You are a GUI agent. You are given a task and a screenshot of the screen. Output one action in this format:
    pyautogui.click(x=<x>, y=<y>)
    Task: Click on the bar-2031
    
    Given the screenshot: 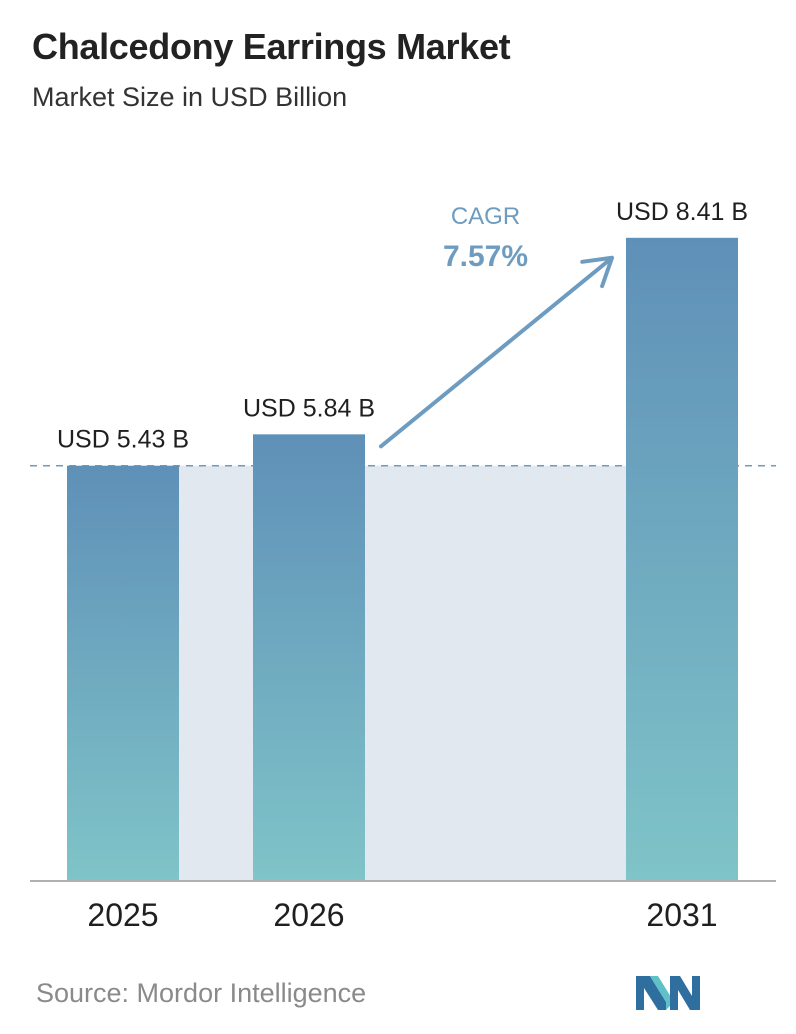 What is the action you would take?
    pyautogui.click(x=682, y=559)
    